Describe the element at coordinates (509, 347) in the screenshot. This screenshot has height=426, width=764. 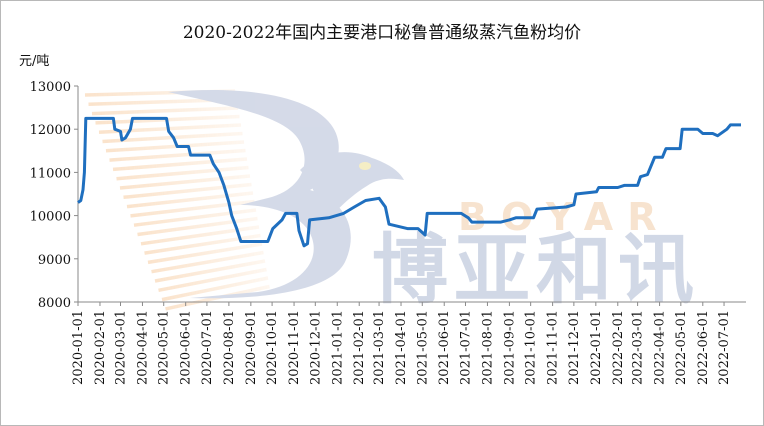
I see `x-tick-label: 2021-09-01` at that location.